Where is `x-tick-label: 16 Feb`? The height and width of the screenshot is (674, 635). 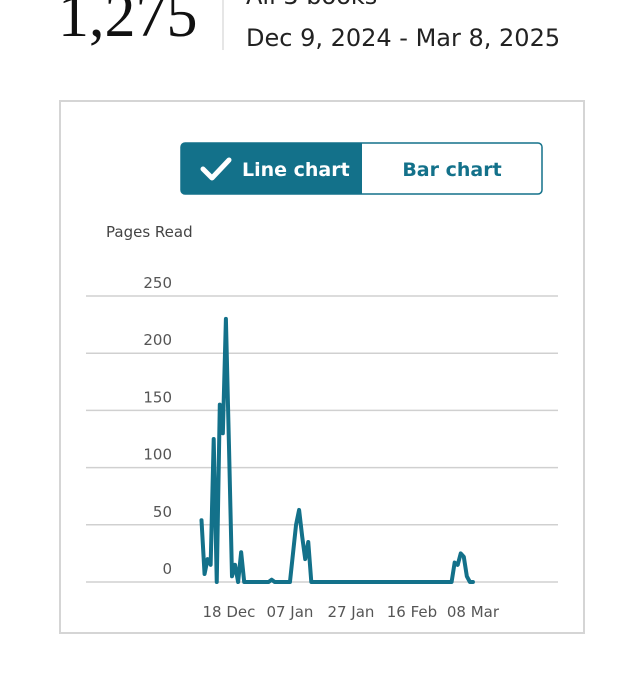
x-tick-label: 16 Feb is located at coordinates (412, 612).